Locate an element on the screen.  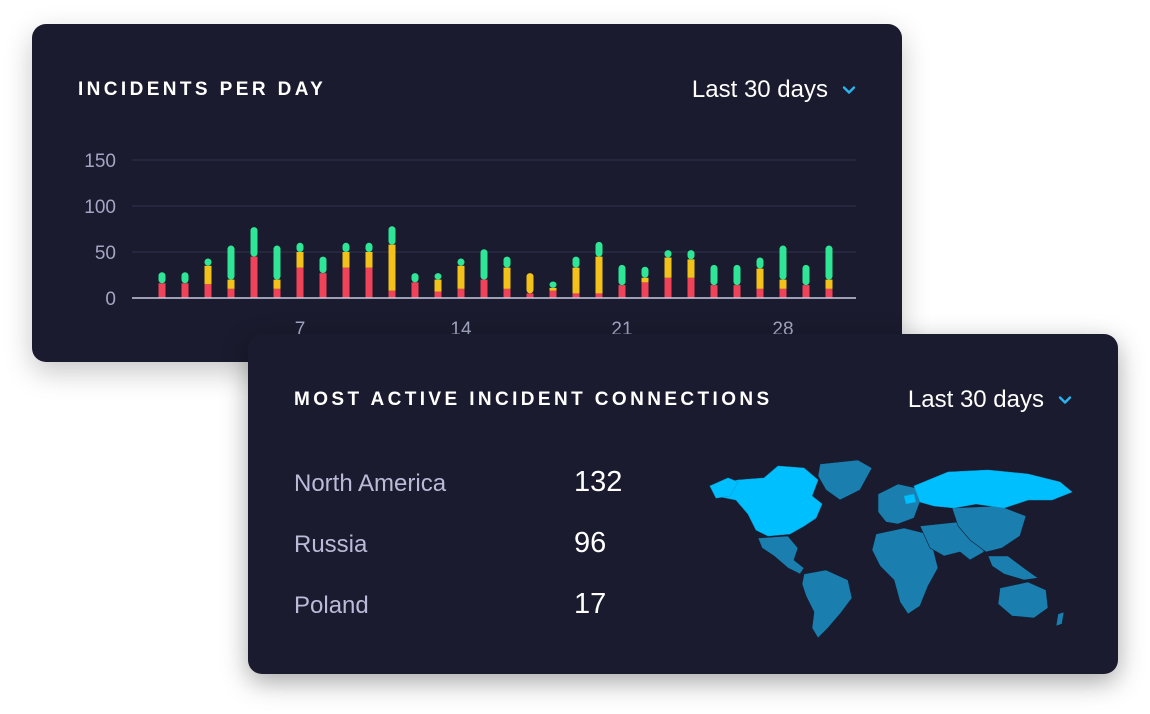
map-europe is located at coordinates (899, 504).